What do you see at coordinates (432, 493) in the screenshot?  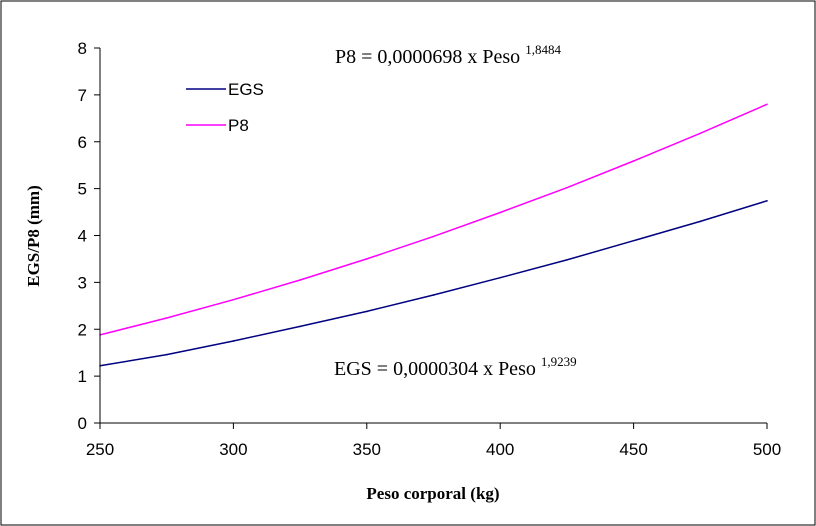 I see `x-axis-title: Peso corporal (kg)` at bounding box center [432, 493].